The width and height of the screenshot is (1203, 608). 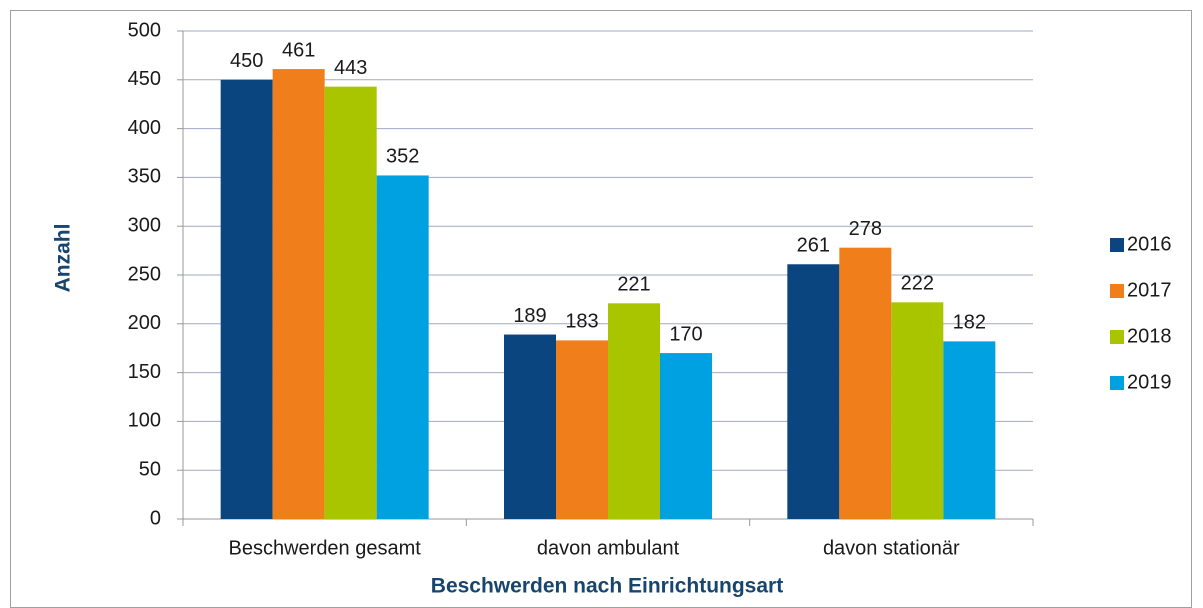 What do you see at coordinates (325, 548) in the screenshot?
I see `x-tick-label: Beschwerden gesamt` at bounding box center [325, 548].